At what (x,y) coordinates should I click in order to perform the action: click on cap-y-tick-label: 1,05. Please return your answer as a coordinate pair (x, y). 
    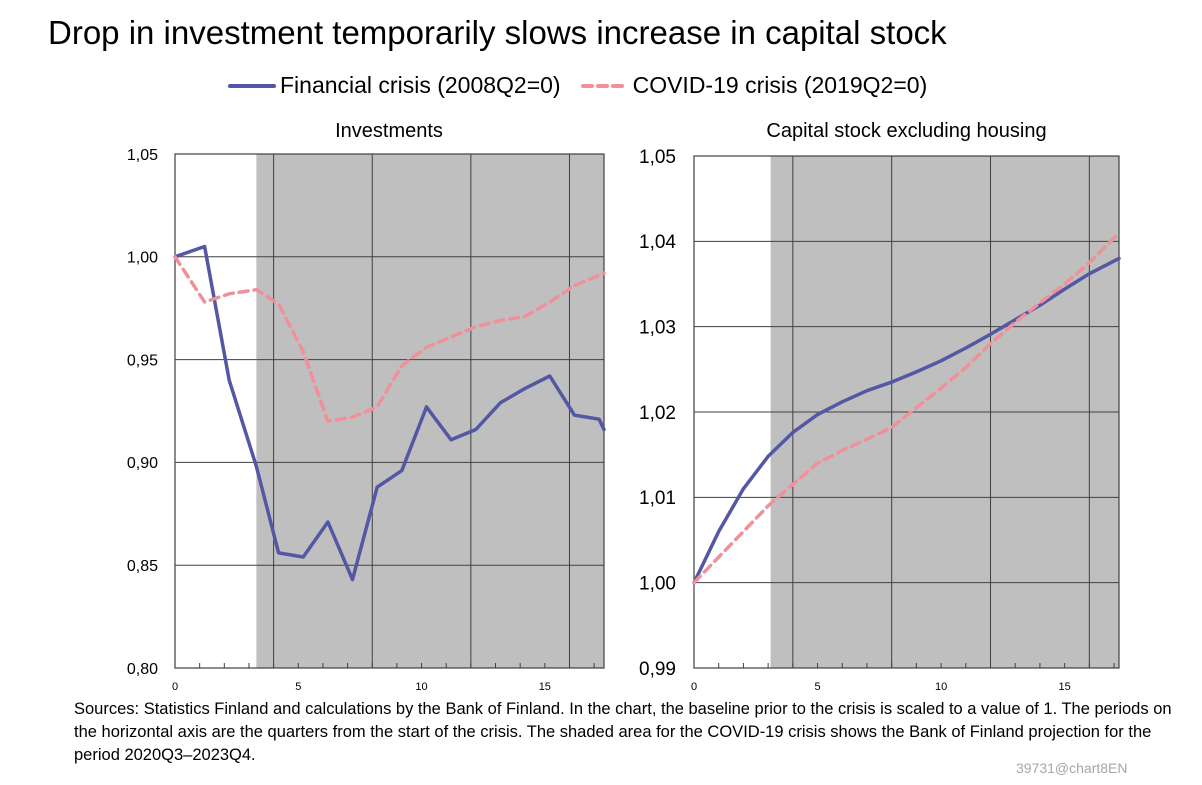
    Looking at the image, I should click on (657, 157).